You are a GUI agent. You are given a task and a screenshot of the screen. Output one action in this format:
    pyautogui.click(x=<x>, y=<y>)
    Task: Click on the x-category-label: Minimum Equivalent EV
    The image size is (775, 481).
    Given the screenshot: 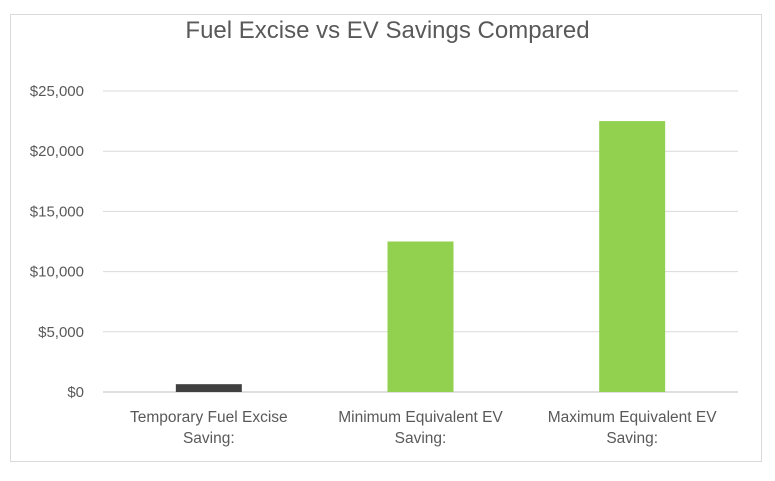 What is the action you would take?
    pyautogui.click(x=420, y=417)
    